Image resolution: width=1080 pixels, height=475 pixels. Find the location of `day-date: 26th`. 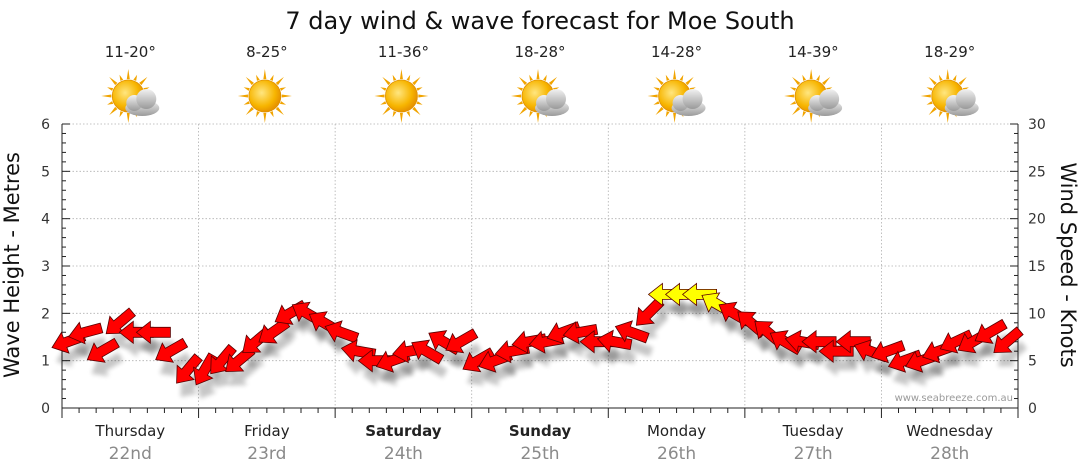

day-date: 26th is located at coordinates (676, 454).